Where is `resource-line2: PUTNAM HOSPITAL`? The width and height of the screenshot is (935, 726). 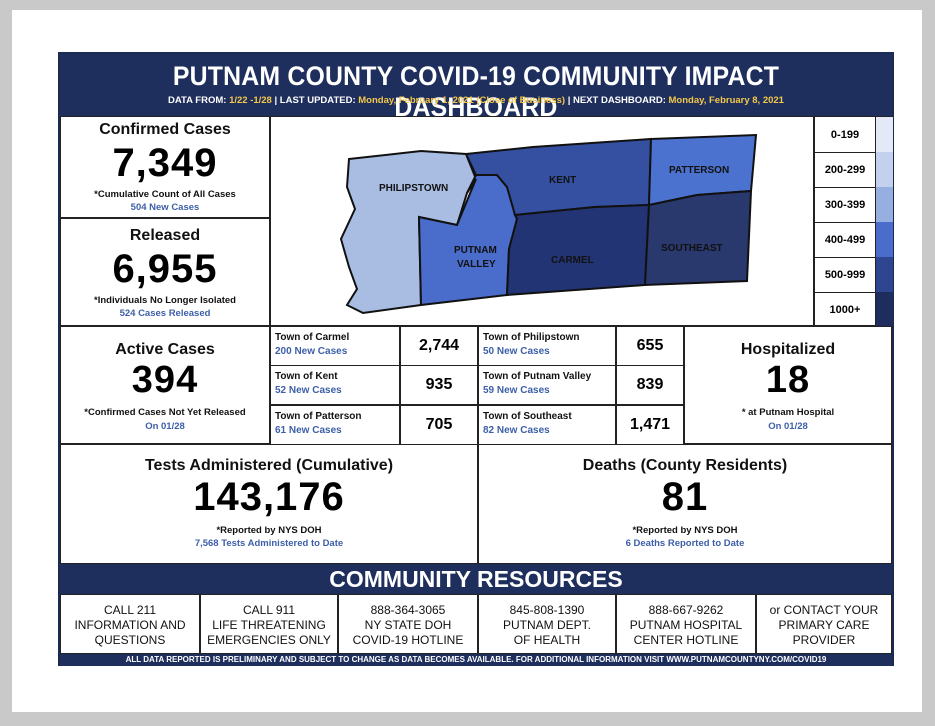 resource-line2: PUTNAM HOSPITAL is located at coordinates (686, 625).